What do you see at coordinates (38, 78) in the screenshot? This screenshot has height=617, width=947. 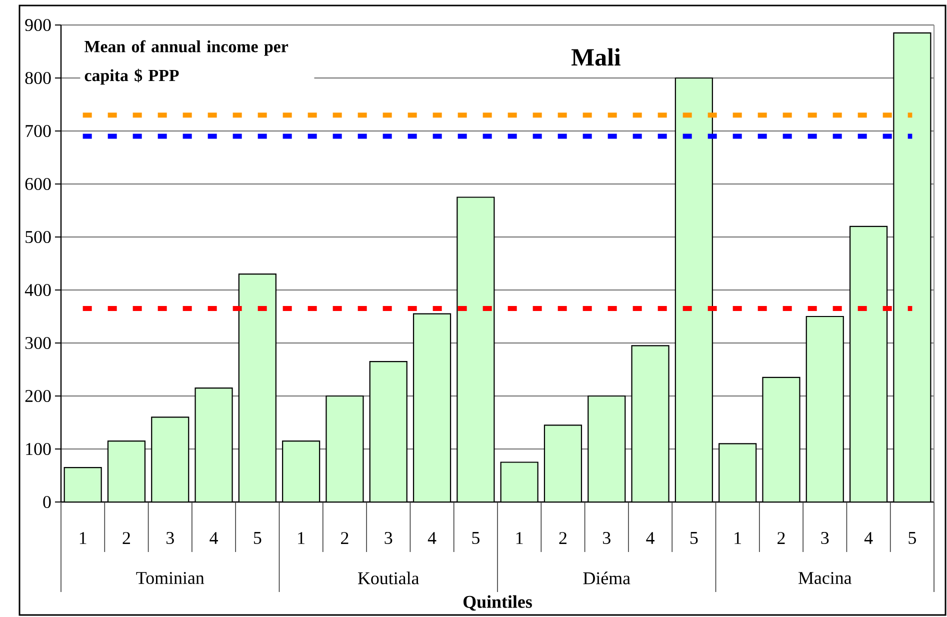 I see `y-tick-label: 800` at bounding box center [38, 78].